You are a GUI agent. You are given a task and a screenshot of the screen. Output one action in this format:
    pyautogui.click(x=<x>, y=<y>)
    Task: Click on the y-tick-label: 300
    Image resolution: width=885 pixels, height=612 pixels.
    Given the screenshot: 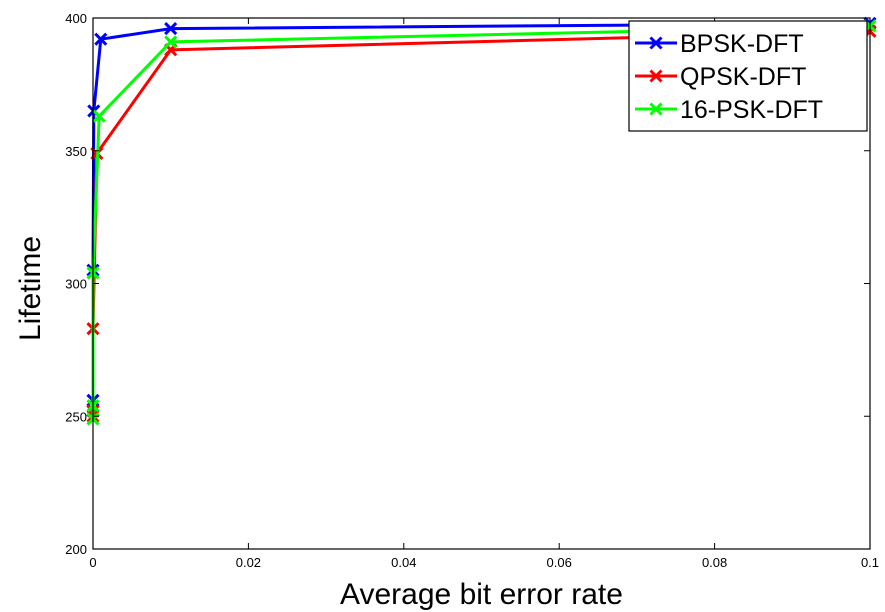 What is the action you would take?
    pyautogui.click(x=76, y=284)
    